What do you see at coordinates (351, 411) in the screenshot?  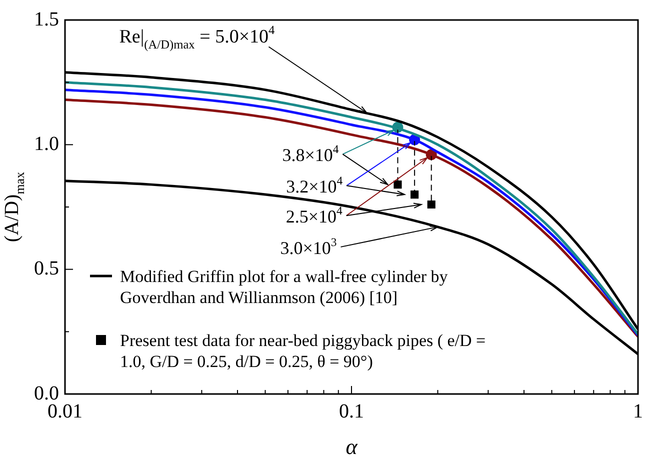 I see `x-tick-label: 0.1` at bounding box center [351, 411].